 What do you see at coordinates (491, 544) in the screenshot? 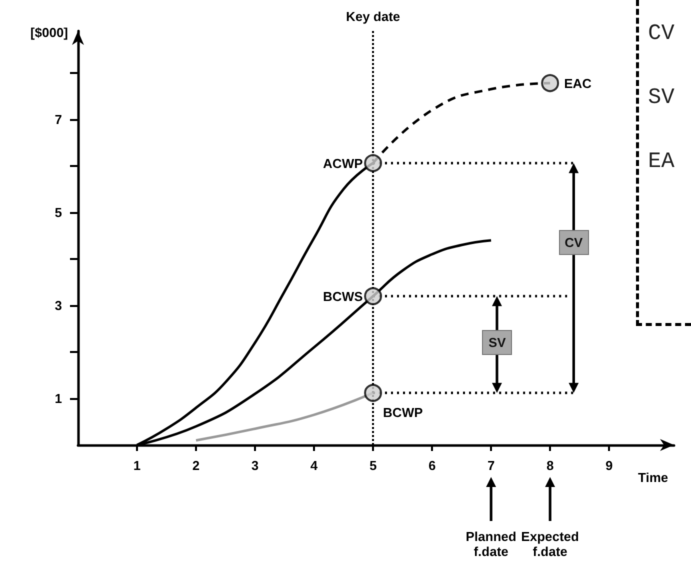
I see `text: Planned f.date` at bounding box center [491, 544].